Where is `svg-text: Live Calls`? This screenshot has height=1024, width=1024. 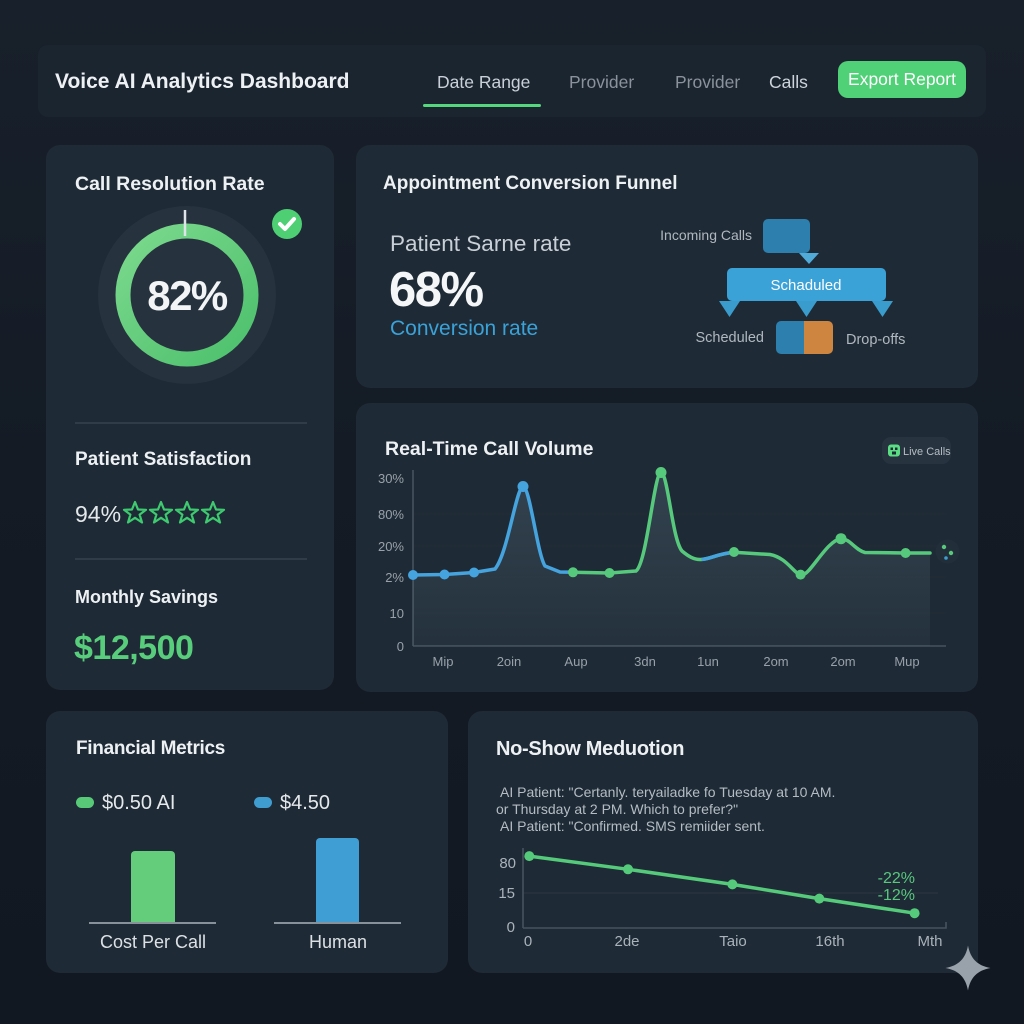 svg-text: Live Calls is located at coordinates (927, 452).